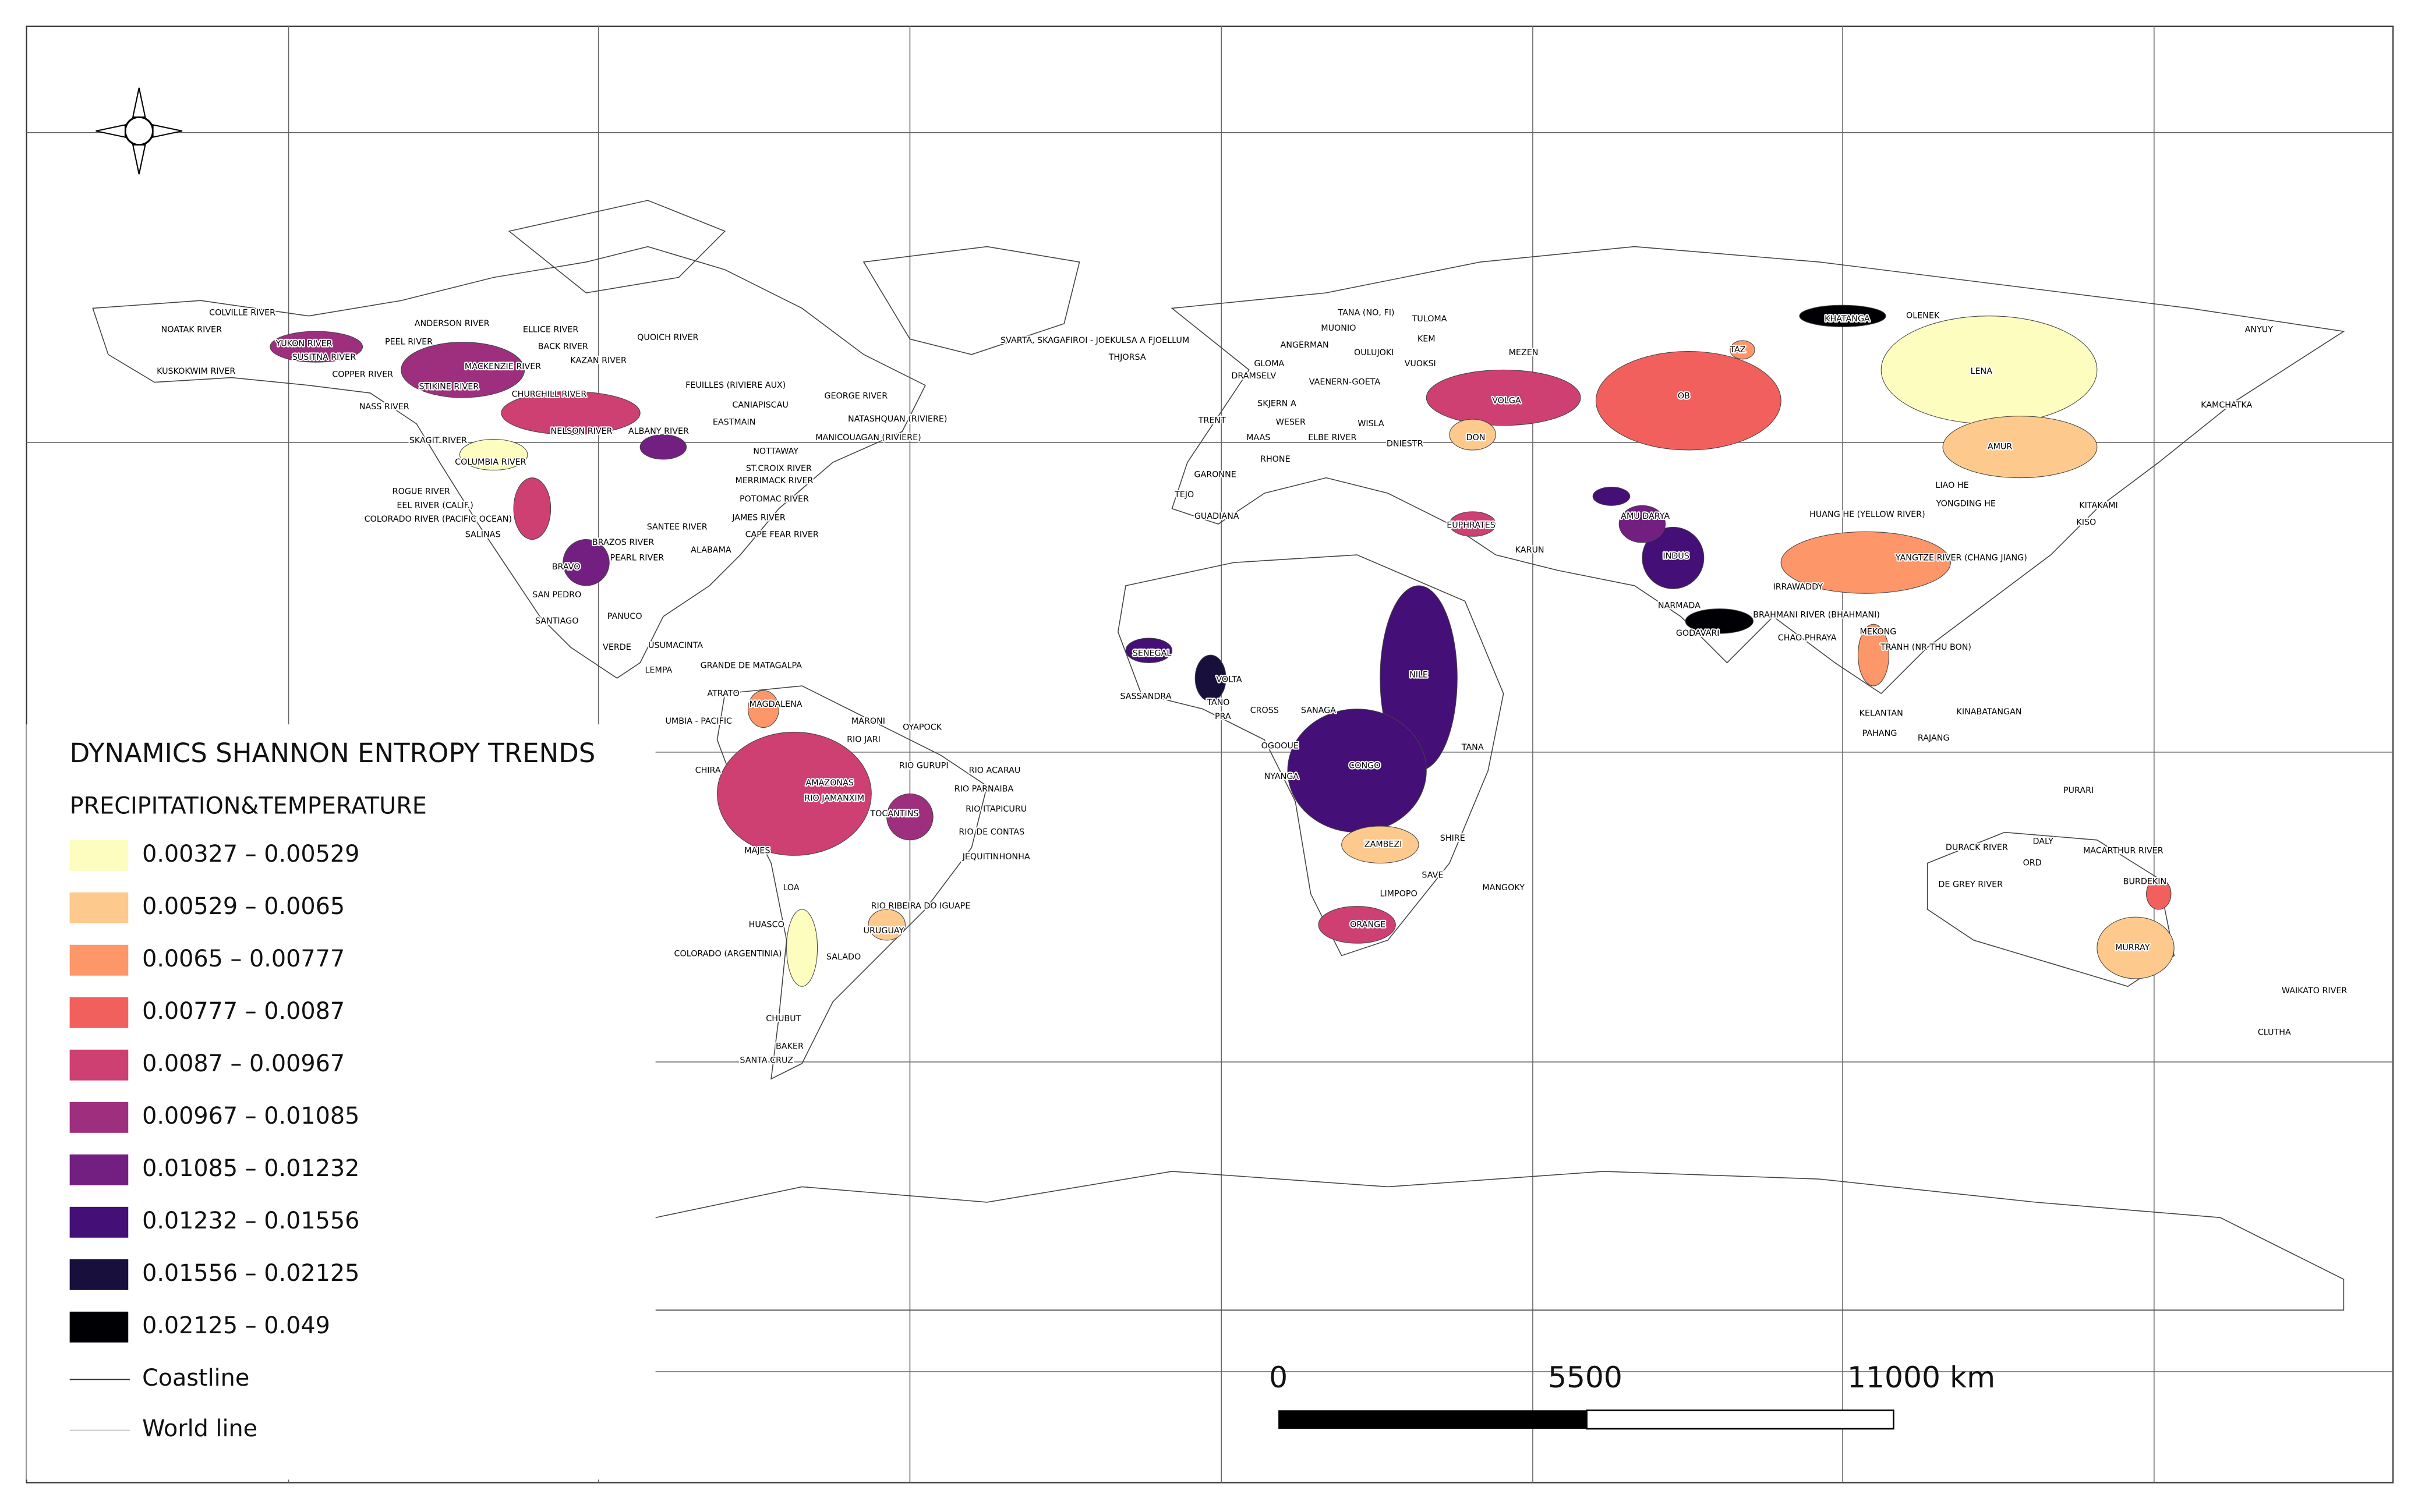 Image resolution: width=2418 pixels, height=1512 pixels. I want to click on river-label: KINABATANGAN, so click(1988, 712).